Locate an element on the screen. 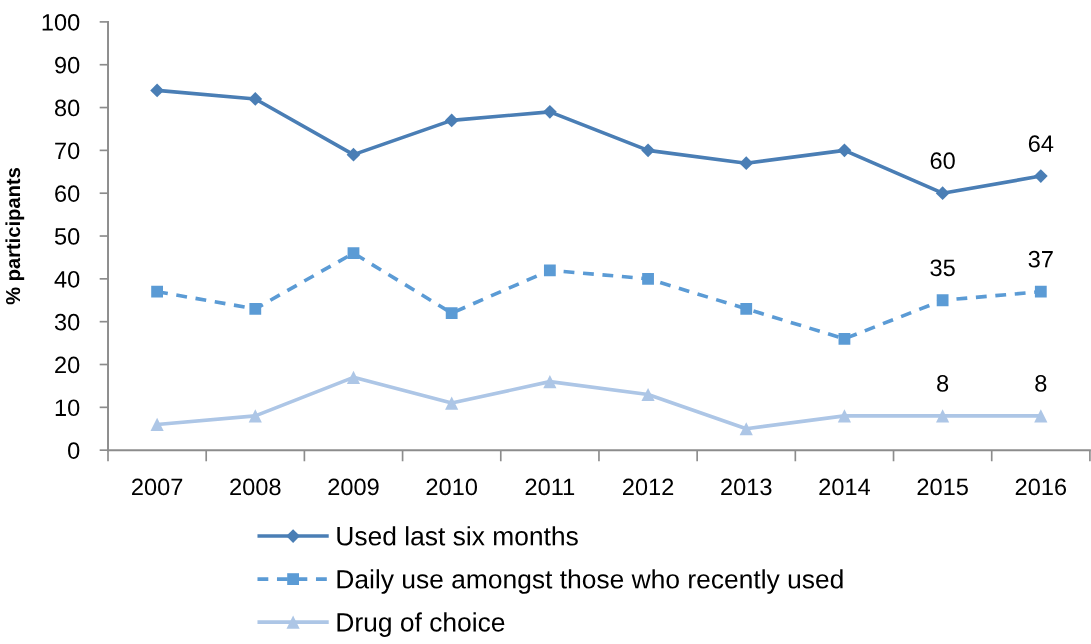 This screenshot has width=1091, height=644. data-label: 35 is located at coordinates (942, 268).